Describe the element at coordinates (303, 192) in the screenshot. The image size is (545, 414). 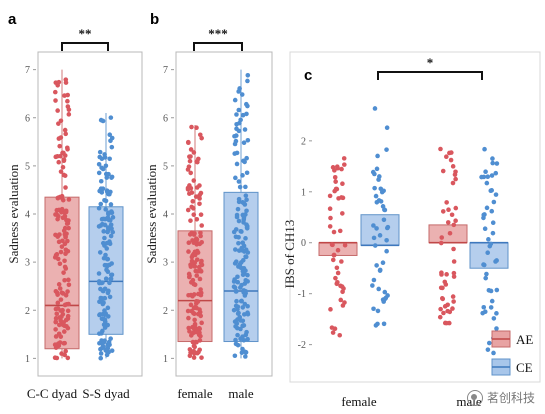
I see `y-tick-label: 1` at that location.